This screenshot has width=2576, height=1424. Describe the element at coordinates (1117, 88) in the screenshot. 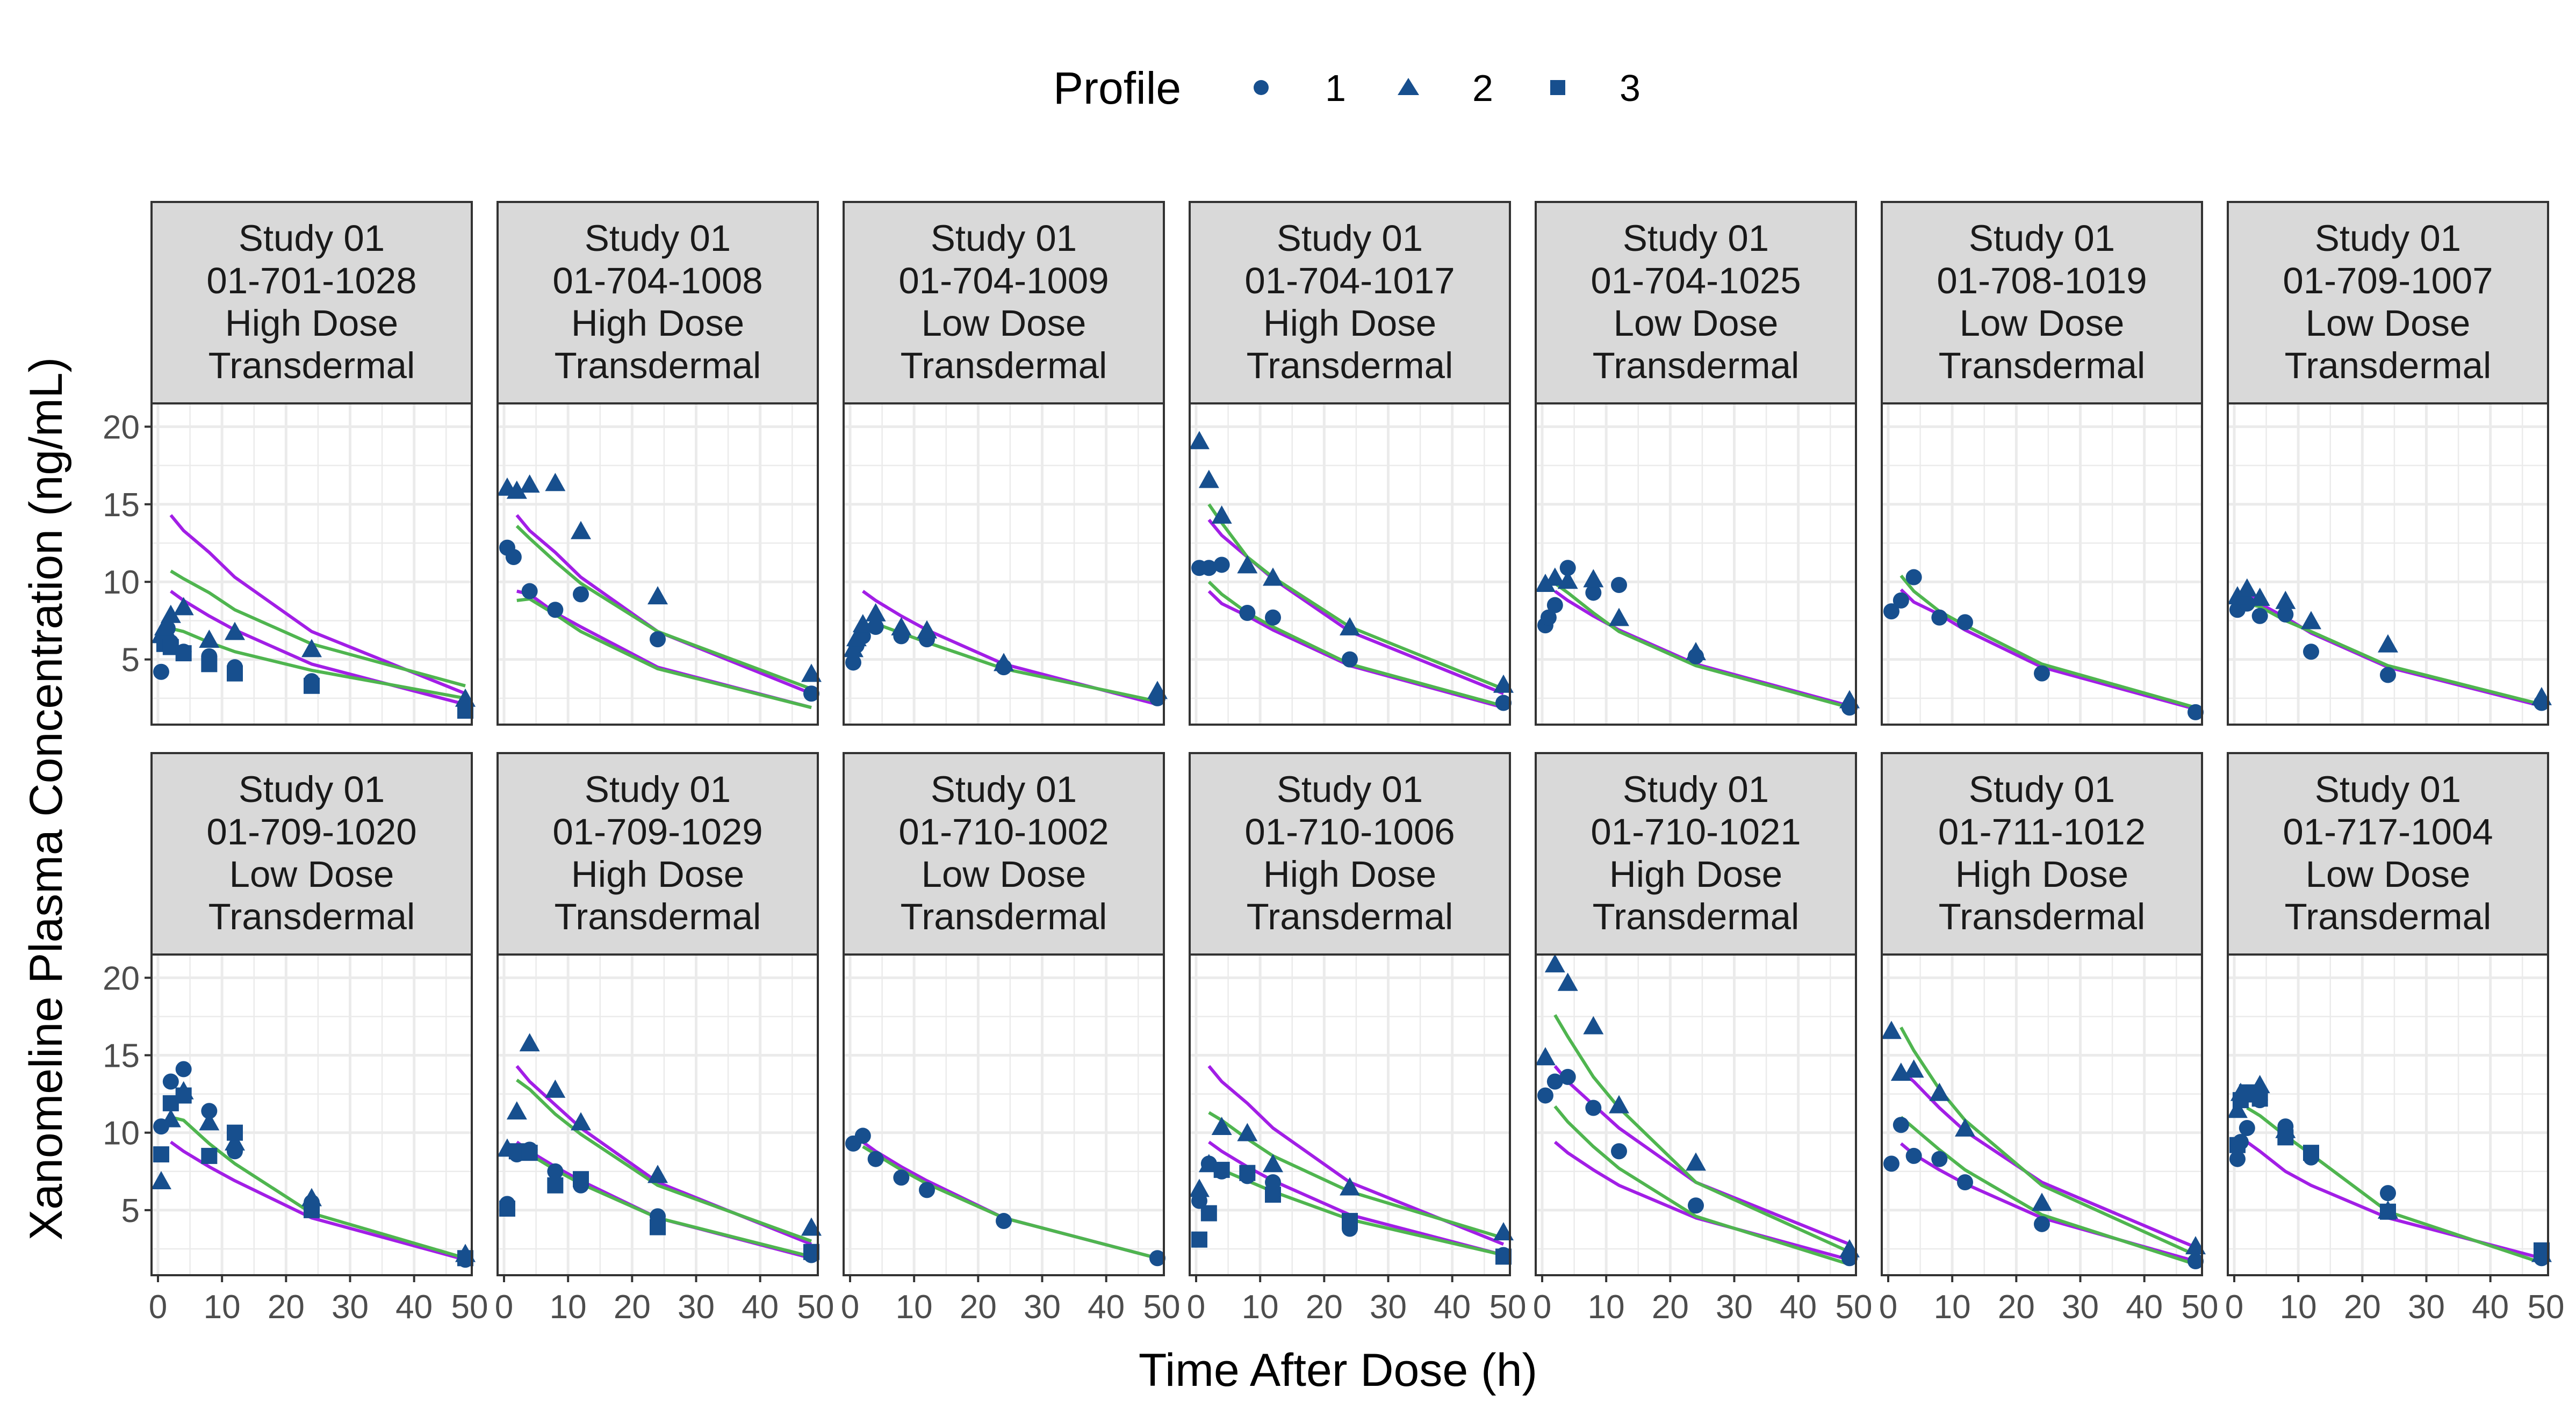

I see `legend-title: Profile` at that location.